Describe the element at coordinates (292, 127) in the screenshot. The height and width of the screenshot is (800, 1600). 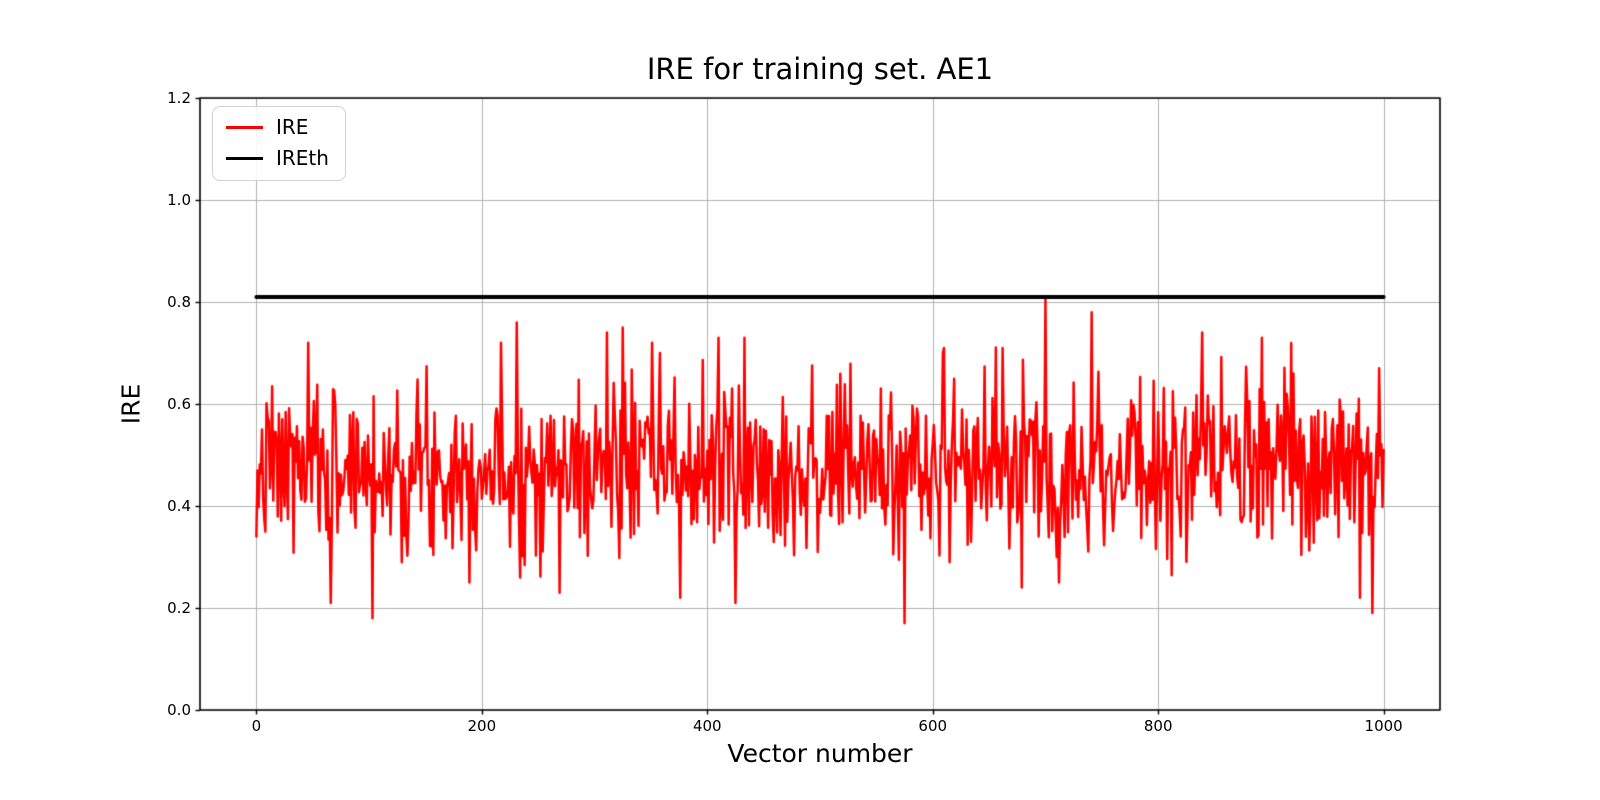
I see `legend-label-ire: IRE` at that location.